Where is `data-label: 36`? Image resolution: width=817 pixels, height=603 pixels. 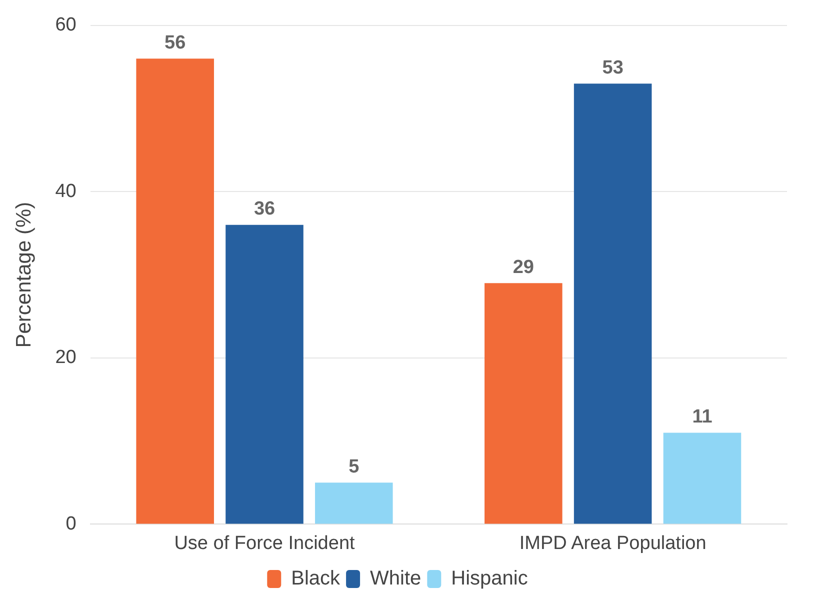
data-label: 36 is located at coordinates (265, 209).